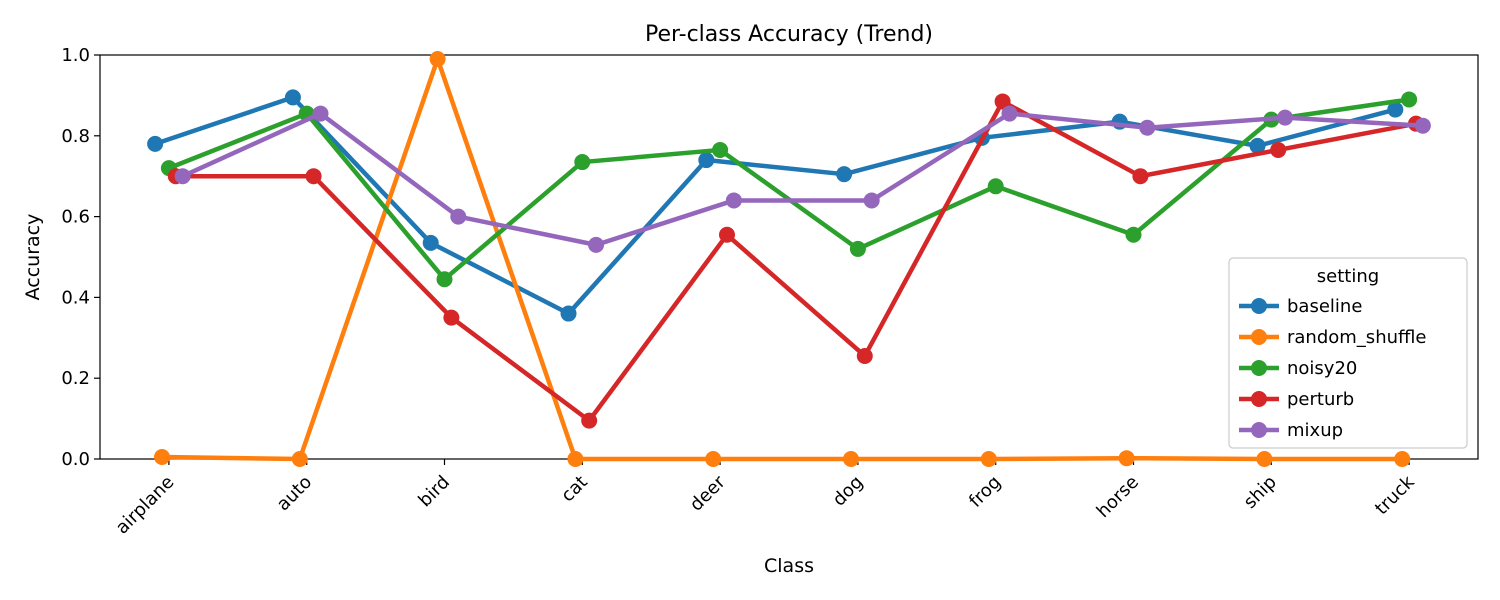 The height and width of the screenshot is (600, 1500). Describe the element at coordinates (75, 459) in the screenshot. I see `y-tick-label: 0.0` at that location.